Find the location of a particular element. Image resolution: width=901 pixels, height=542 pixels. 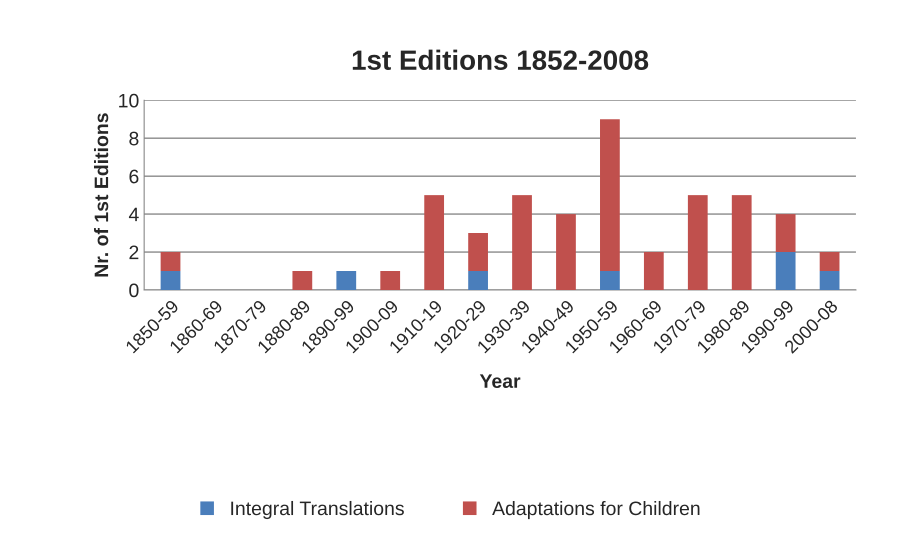

x-axis-title: Year is located at coordinates (500, 381).